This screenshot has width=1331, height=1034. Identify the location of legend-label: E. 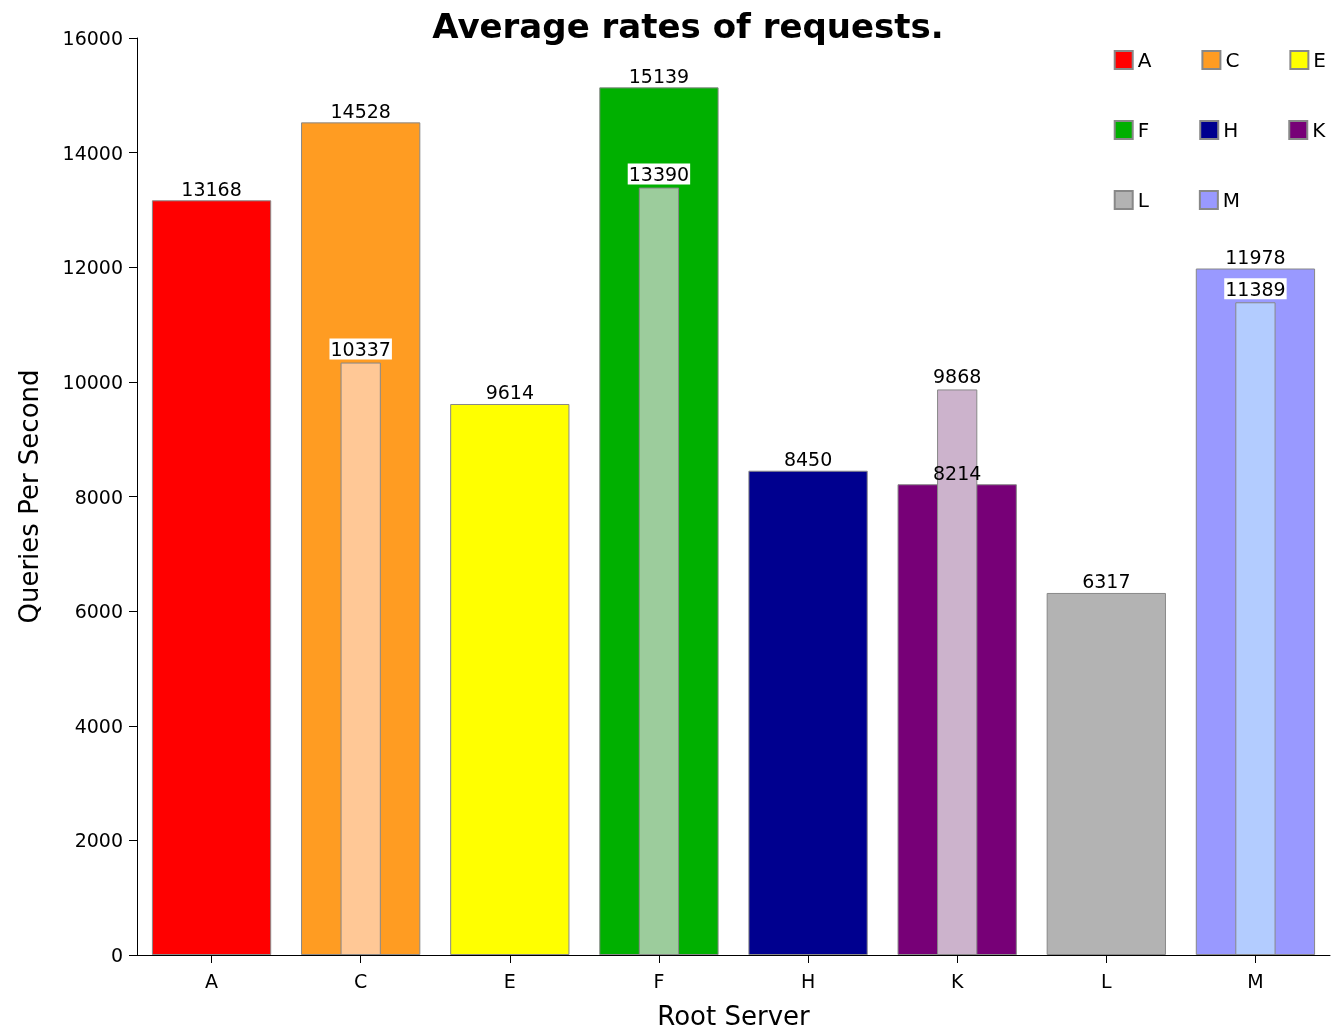
(1319, 60).